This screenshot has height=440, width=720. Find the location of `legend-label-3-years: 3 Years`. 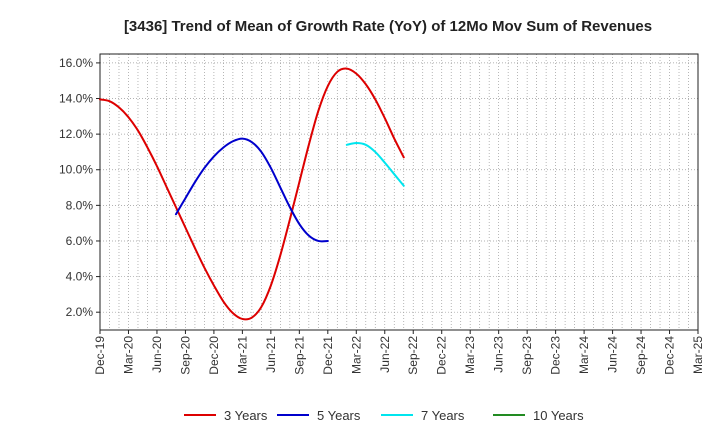

legend-label-3-years: 3 Years is located at coordinates (246, 415).